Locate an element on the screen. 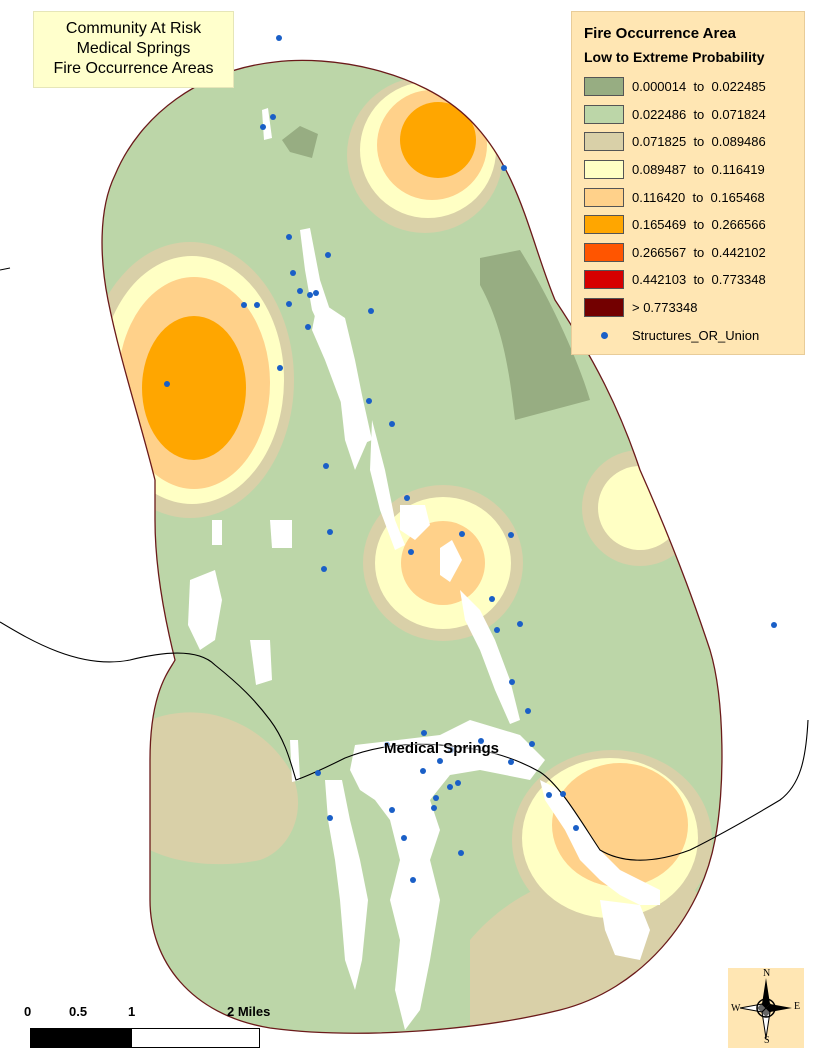 The height and width of the screenshot is (1056, 816). compass-rose-icon is located at coordinates (765, 1008).